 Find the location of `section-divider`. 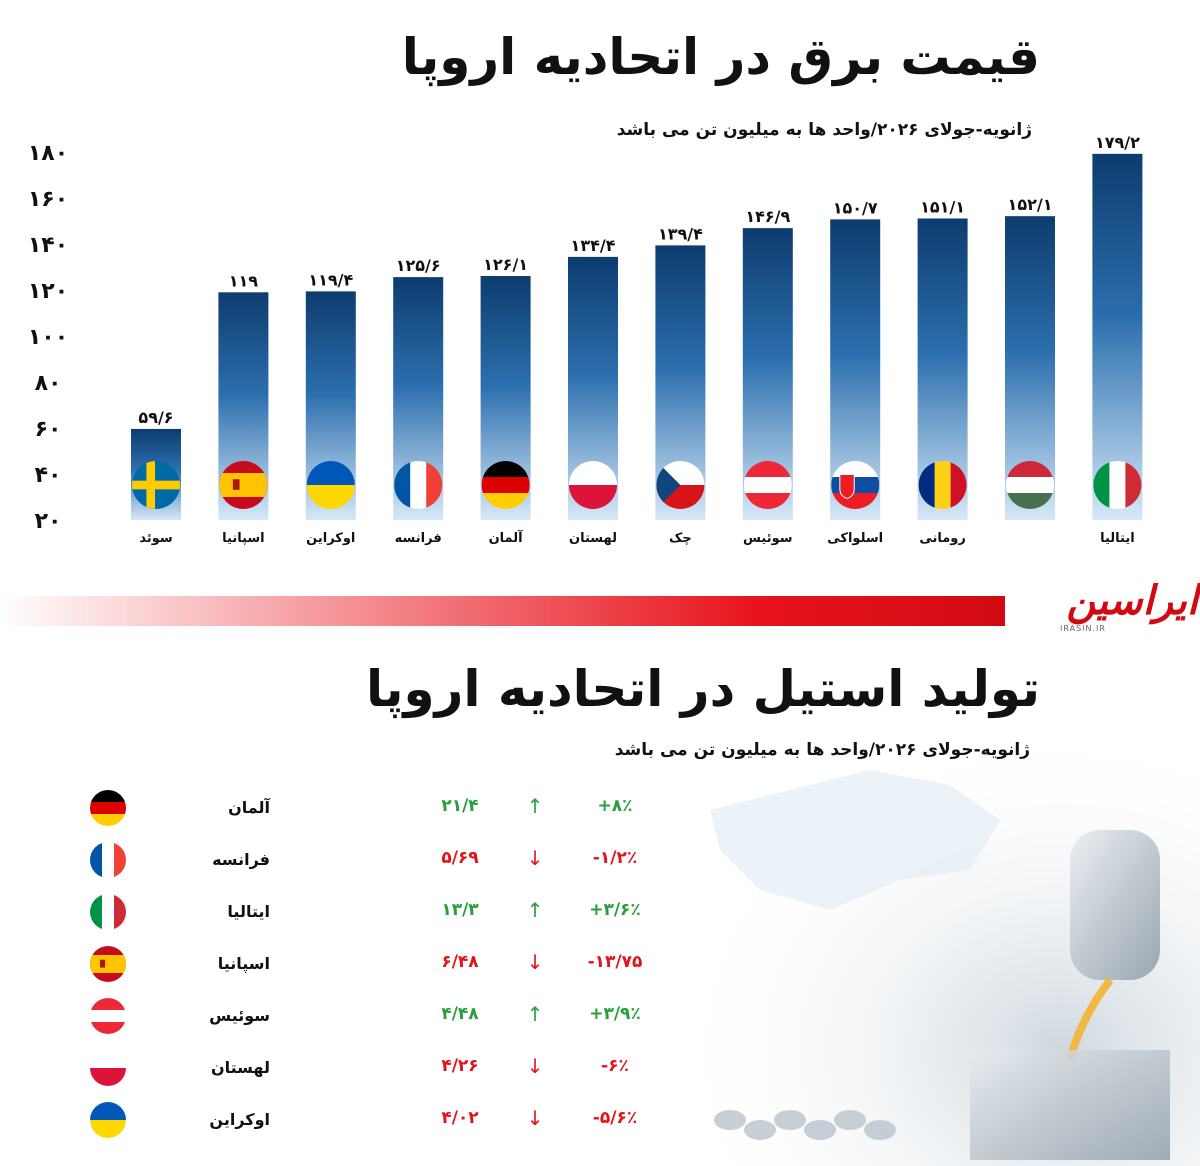

section-divider is located at coordinates (502, 611).